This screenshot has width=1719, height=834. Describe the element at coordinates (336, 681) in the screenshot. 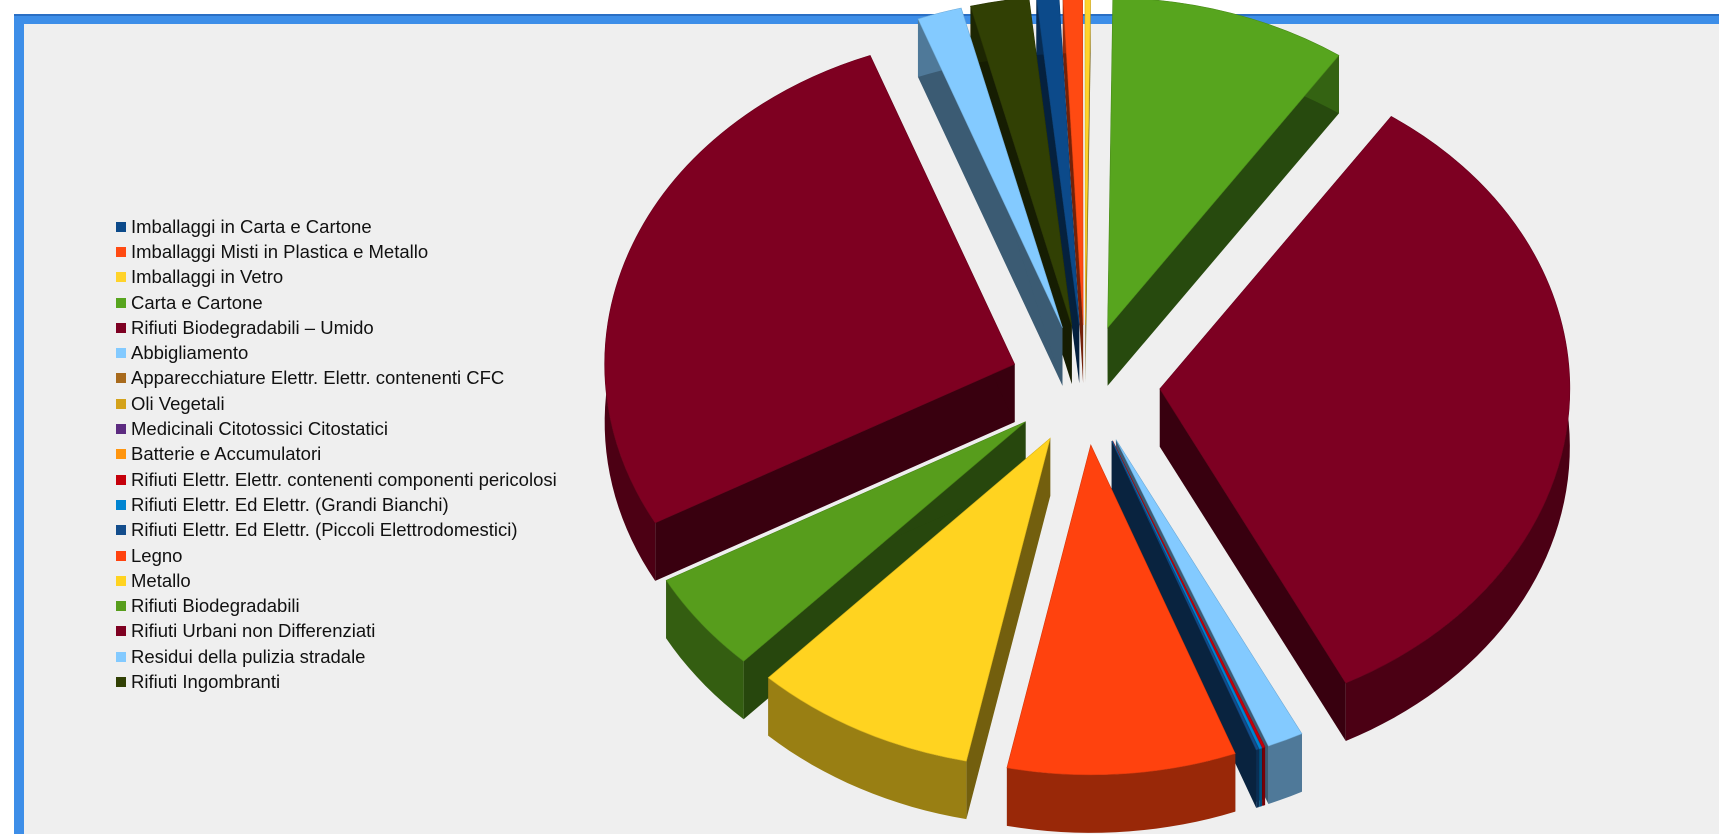

I see `legend-item: Rifiuti Ingombranti` at that location.